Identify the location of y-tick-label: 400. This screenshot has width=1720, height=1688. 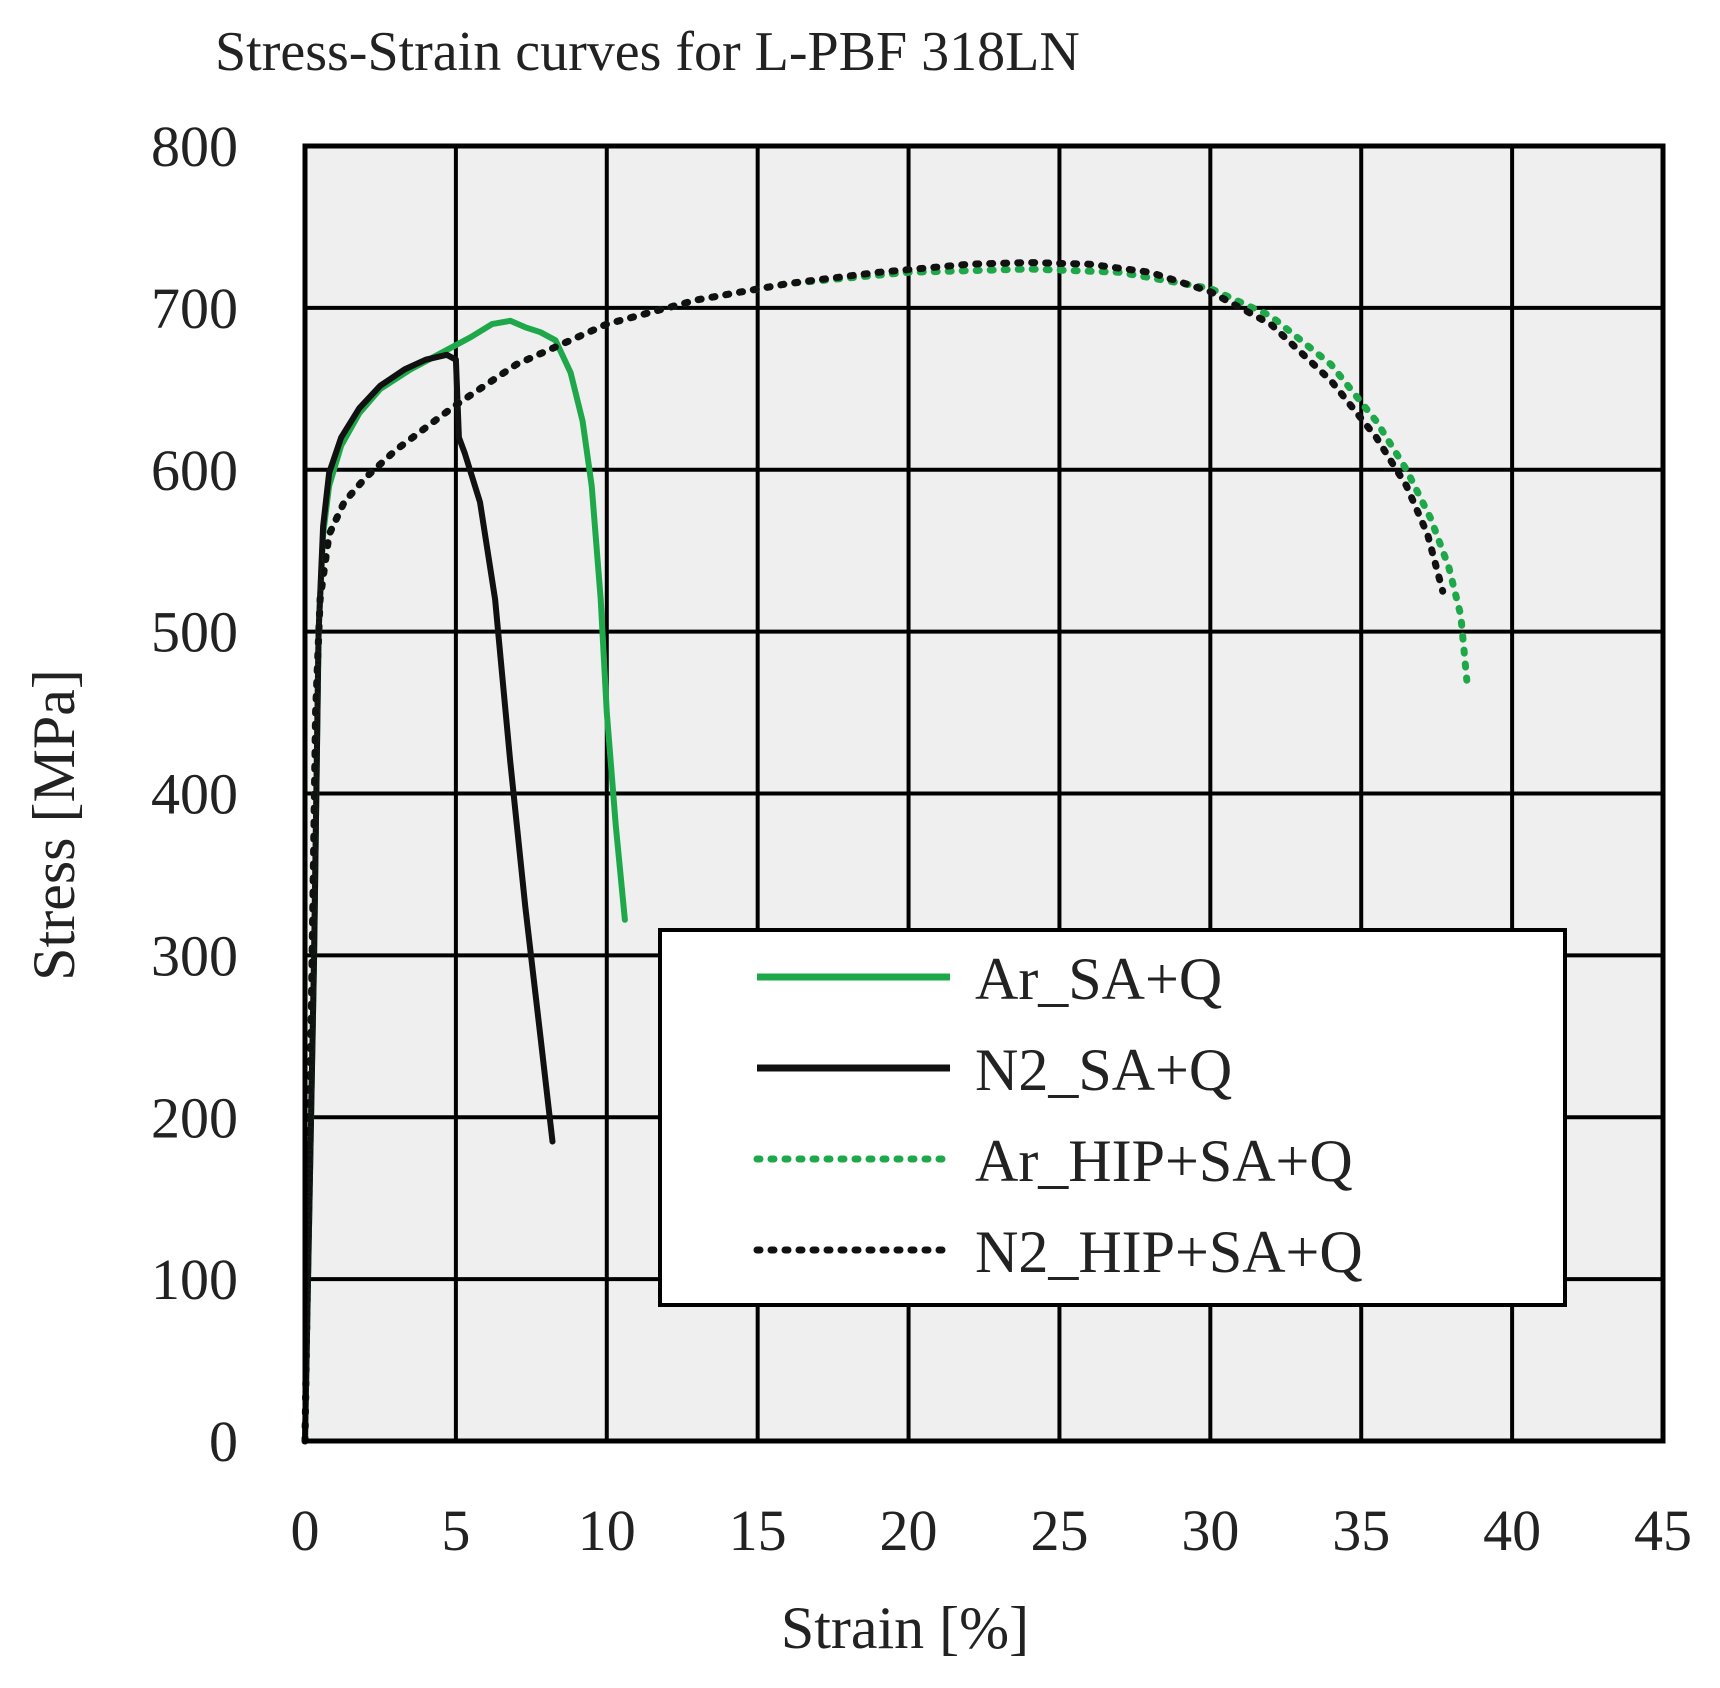
(194, 794).